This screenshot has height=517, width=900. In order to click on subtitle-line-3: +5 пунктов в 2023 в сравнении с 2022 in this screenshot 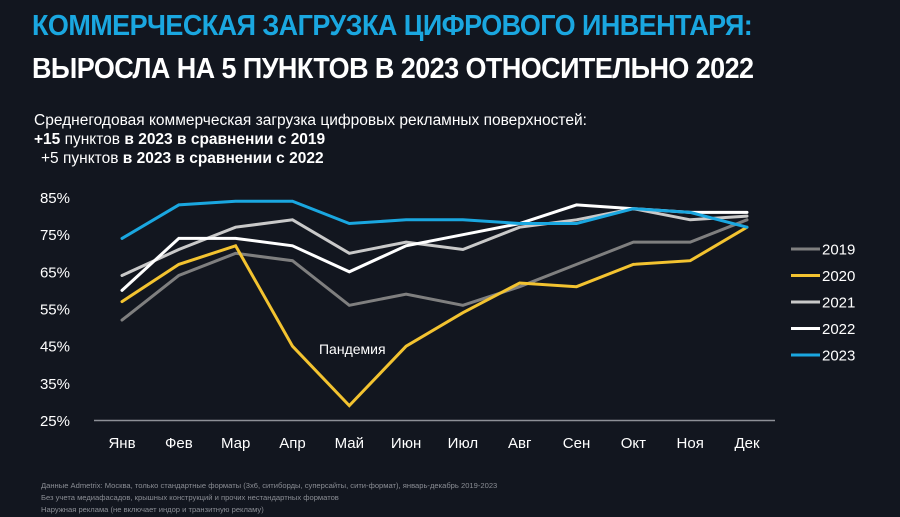, I will do `click(310, 158)`.